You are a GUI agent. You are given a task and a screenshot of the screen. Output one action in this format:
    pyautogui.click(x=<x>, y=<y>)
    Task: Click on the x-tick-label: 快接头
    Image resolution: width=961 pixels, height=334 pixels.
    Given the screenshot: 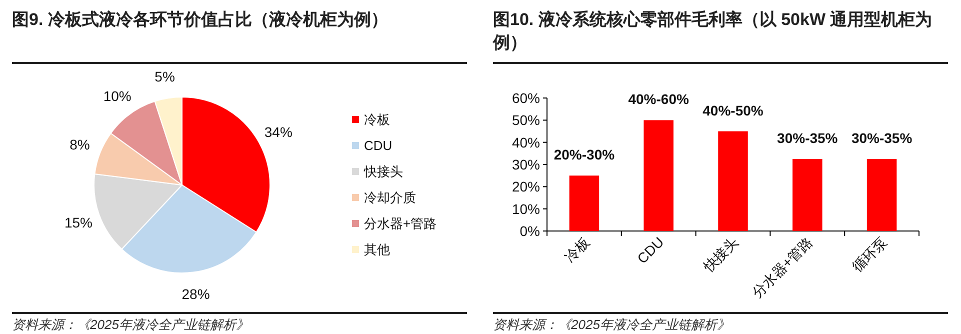 What is the action you would take?
    pyautogui.click(x=720, y=255)
    